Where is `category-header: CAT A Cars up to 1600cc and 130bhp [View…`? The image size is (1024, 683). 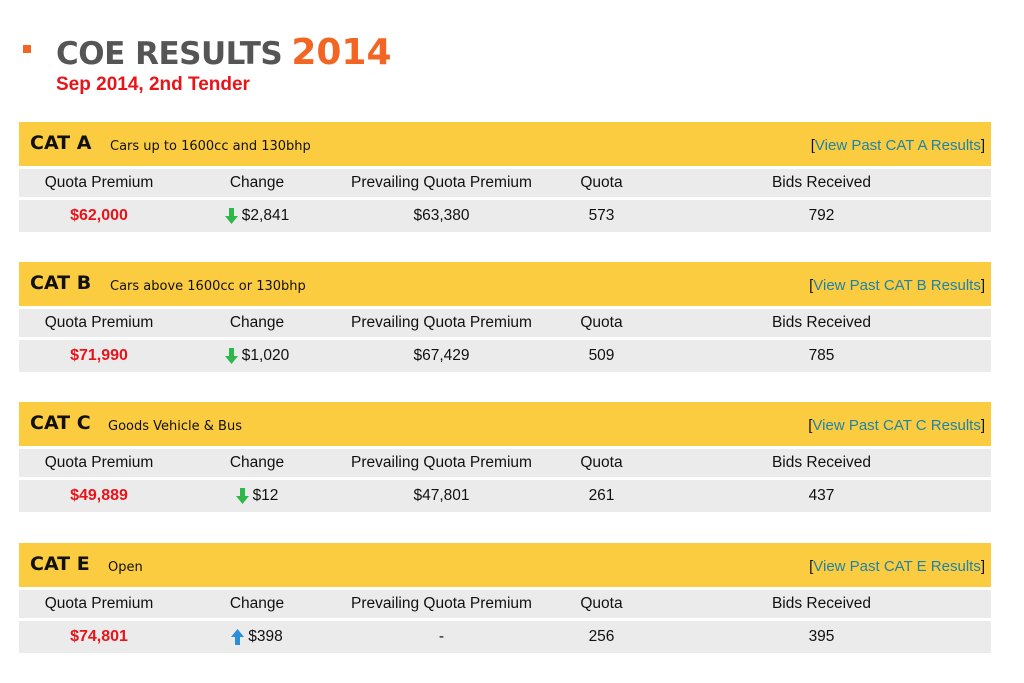 category-header: CAT A Cars up to 1600cc and 130bhp [View… is located at coordinates (505, 144).